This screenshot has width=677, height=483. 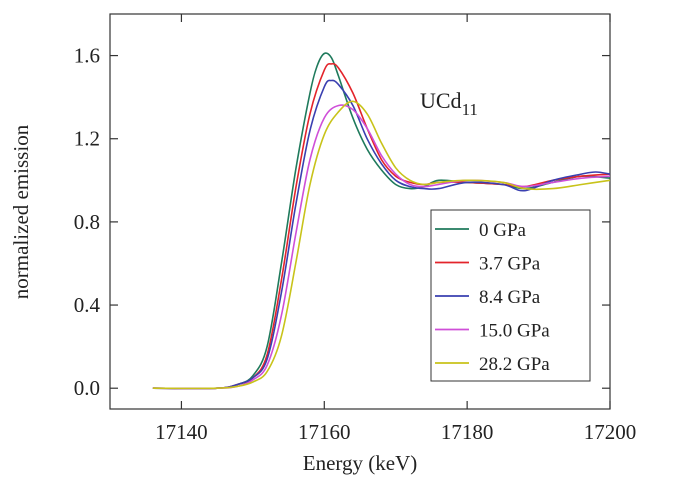 What do you see at coordinates (87, 139) in the screenshot?
I see `y-tick-label: 1.2` at bounding box center [87, 139].